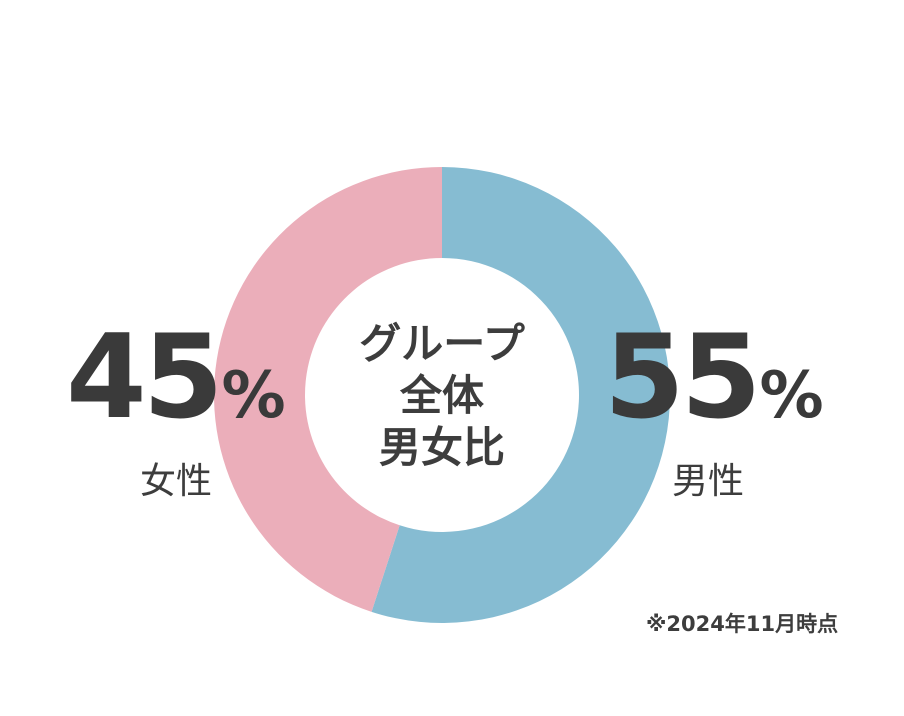 The width and height of the screenshot is (904, 716). I want to click on female-percentage-label: 45%, so click(176, 378).